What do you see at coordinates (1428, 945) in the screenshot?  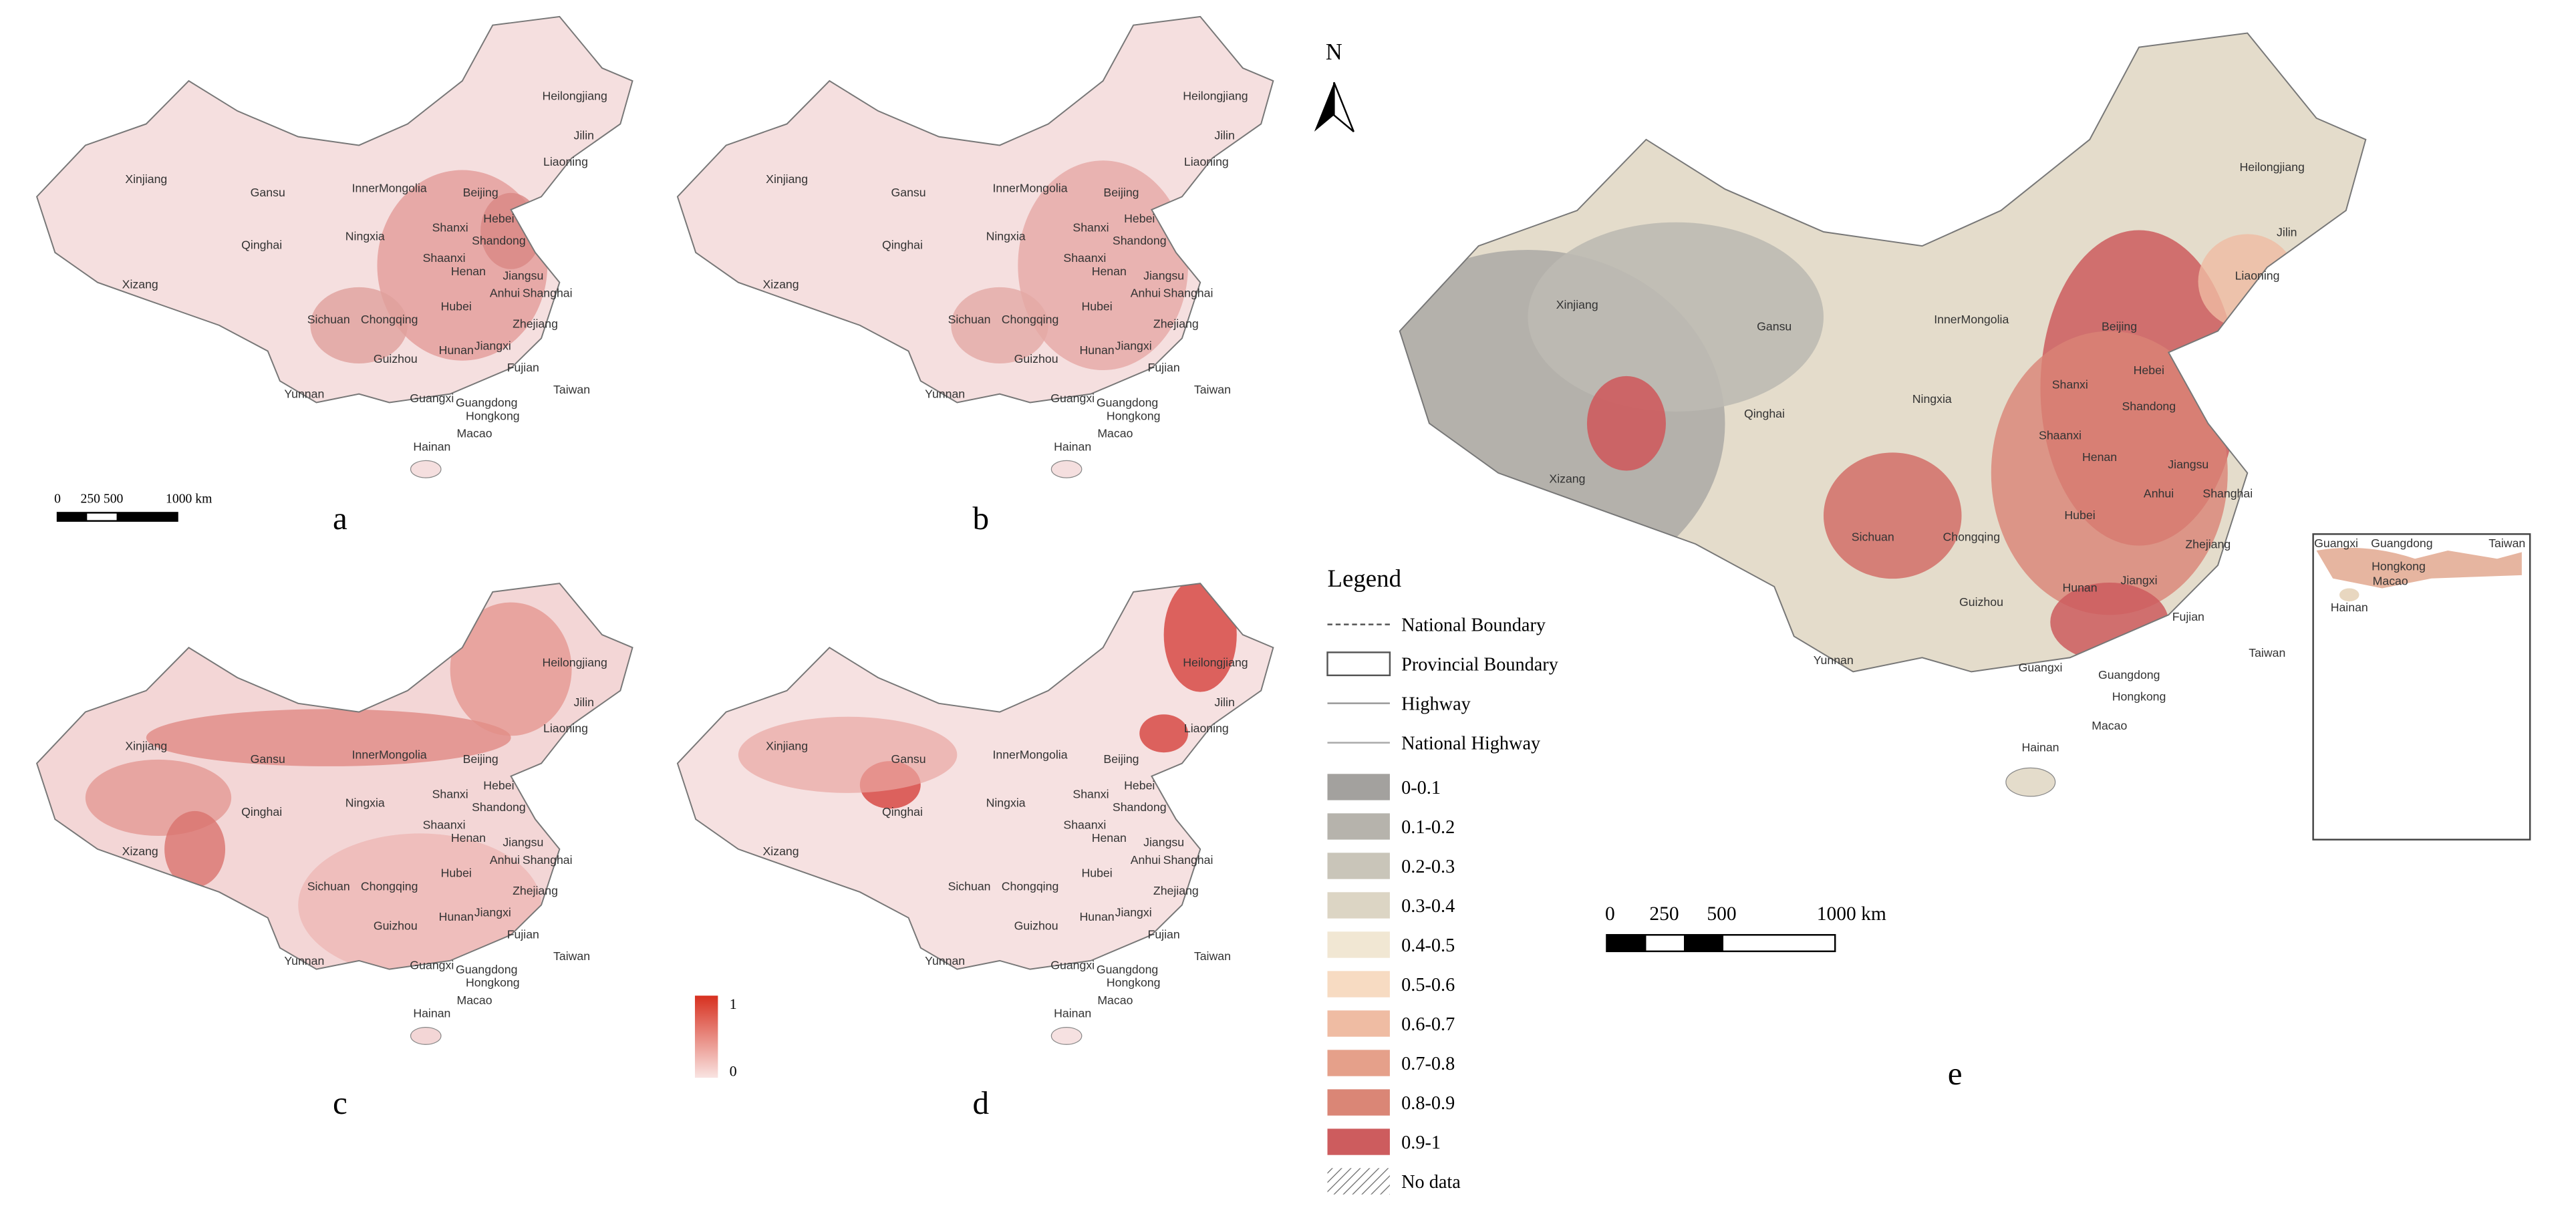 I see `legend-label: 0.4-0.5` at bounding box center [1428, 945].